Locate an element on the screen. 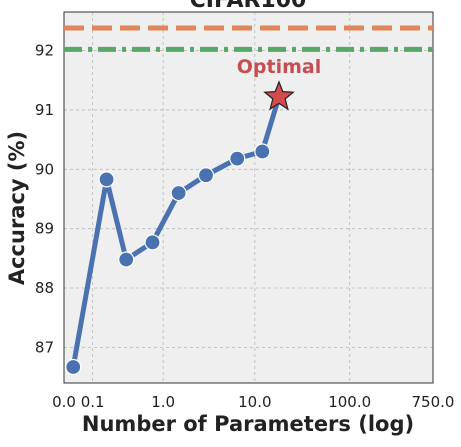  x-tick-label: 10.0 is located at coordinates (254, 402).